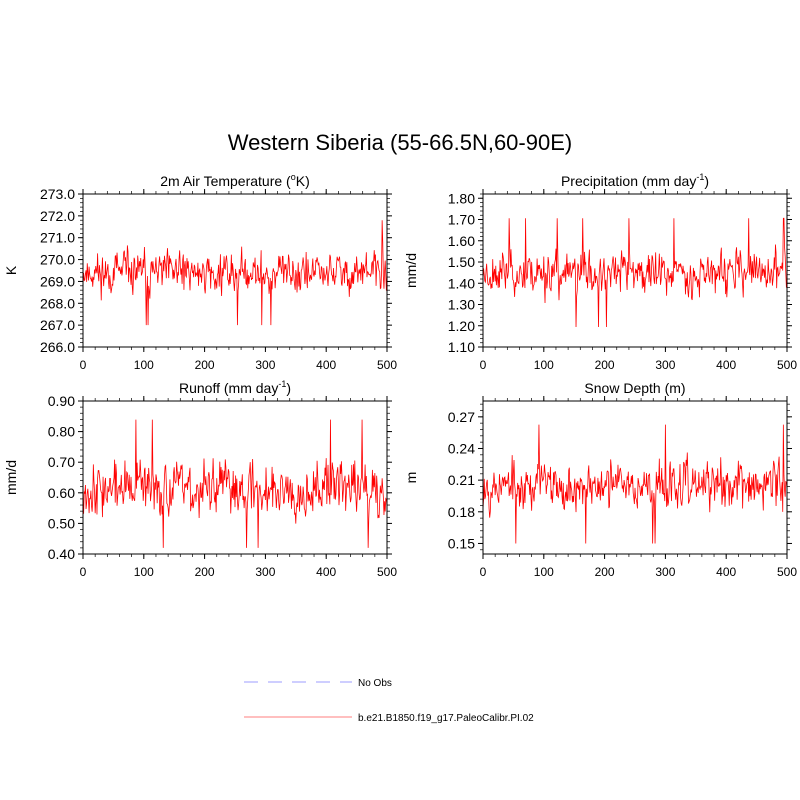  Describe the element at coordinates (57, 281) in the screenshot. I see `y-tick-label: 269.0` at that location.